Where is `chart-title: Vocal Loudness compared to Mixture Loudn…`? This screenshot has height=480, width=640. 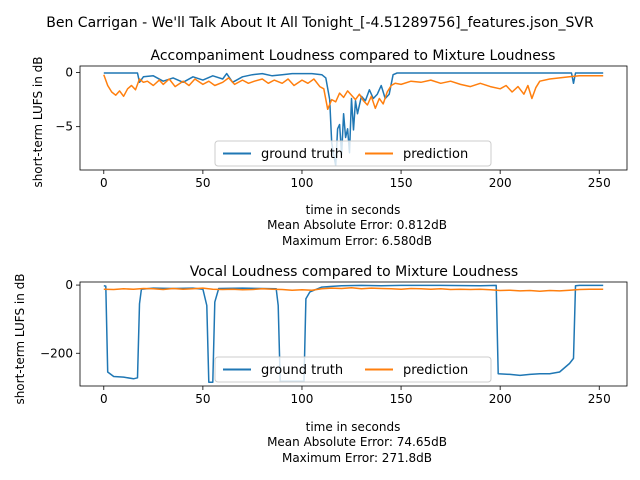 chart-title: Vocal Loudness compared to Mixture Loudn… is located at coordinates (354, 272).